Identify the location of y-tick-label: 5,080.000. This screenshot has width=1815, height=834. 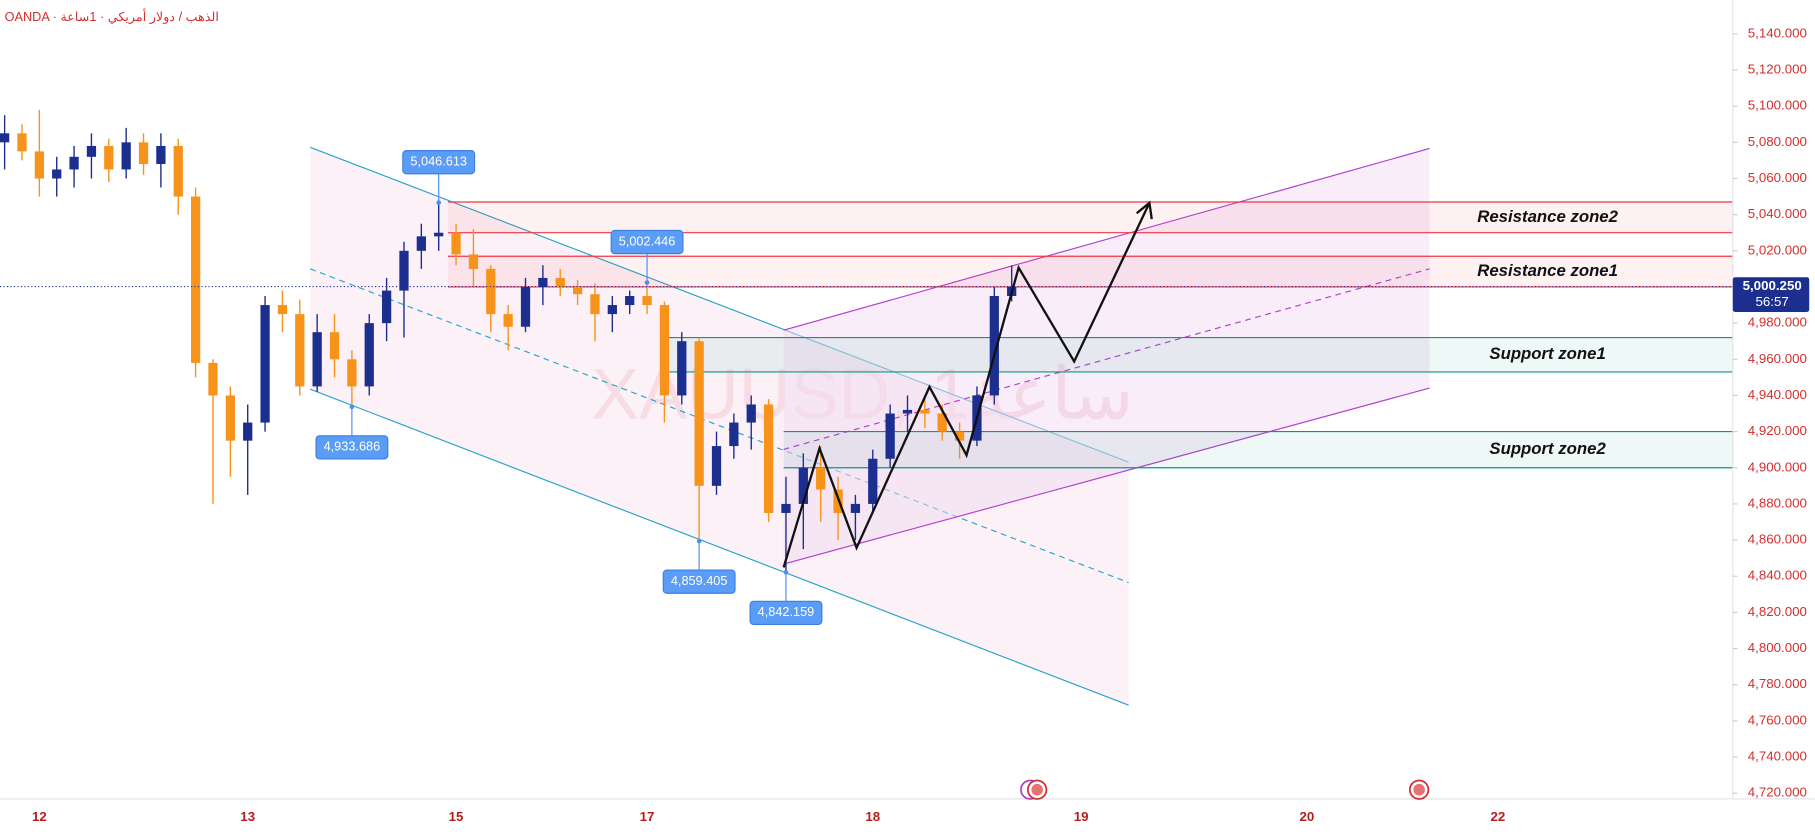
(1777, 141).